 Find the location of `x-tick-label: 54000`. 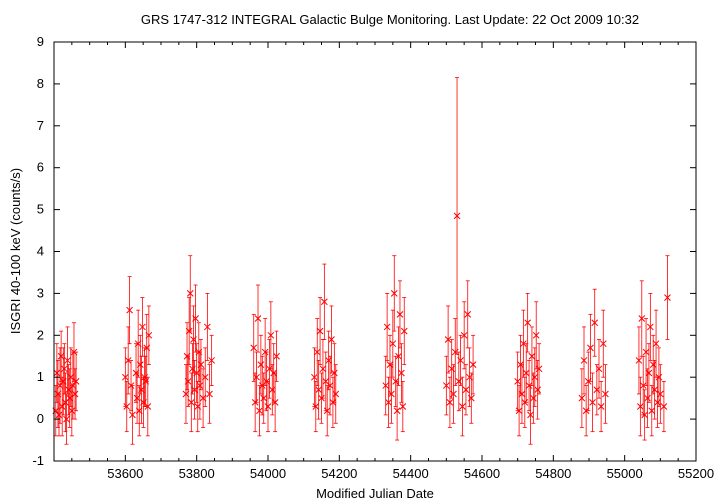

x-tick-label: 54000 is located at coordinates (268, 473).